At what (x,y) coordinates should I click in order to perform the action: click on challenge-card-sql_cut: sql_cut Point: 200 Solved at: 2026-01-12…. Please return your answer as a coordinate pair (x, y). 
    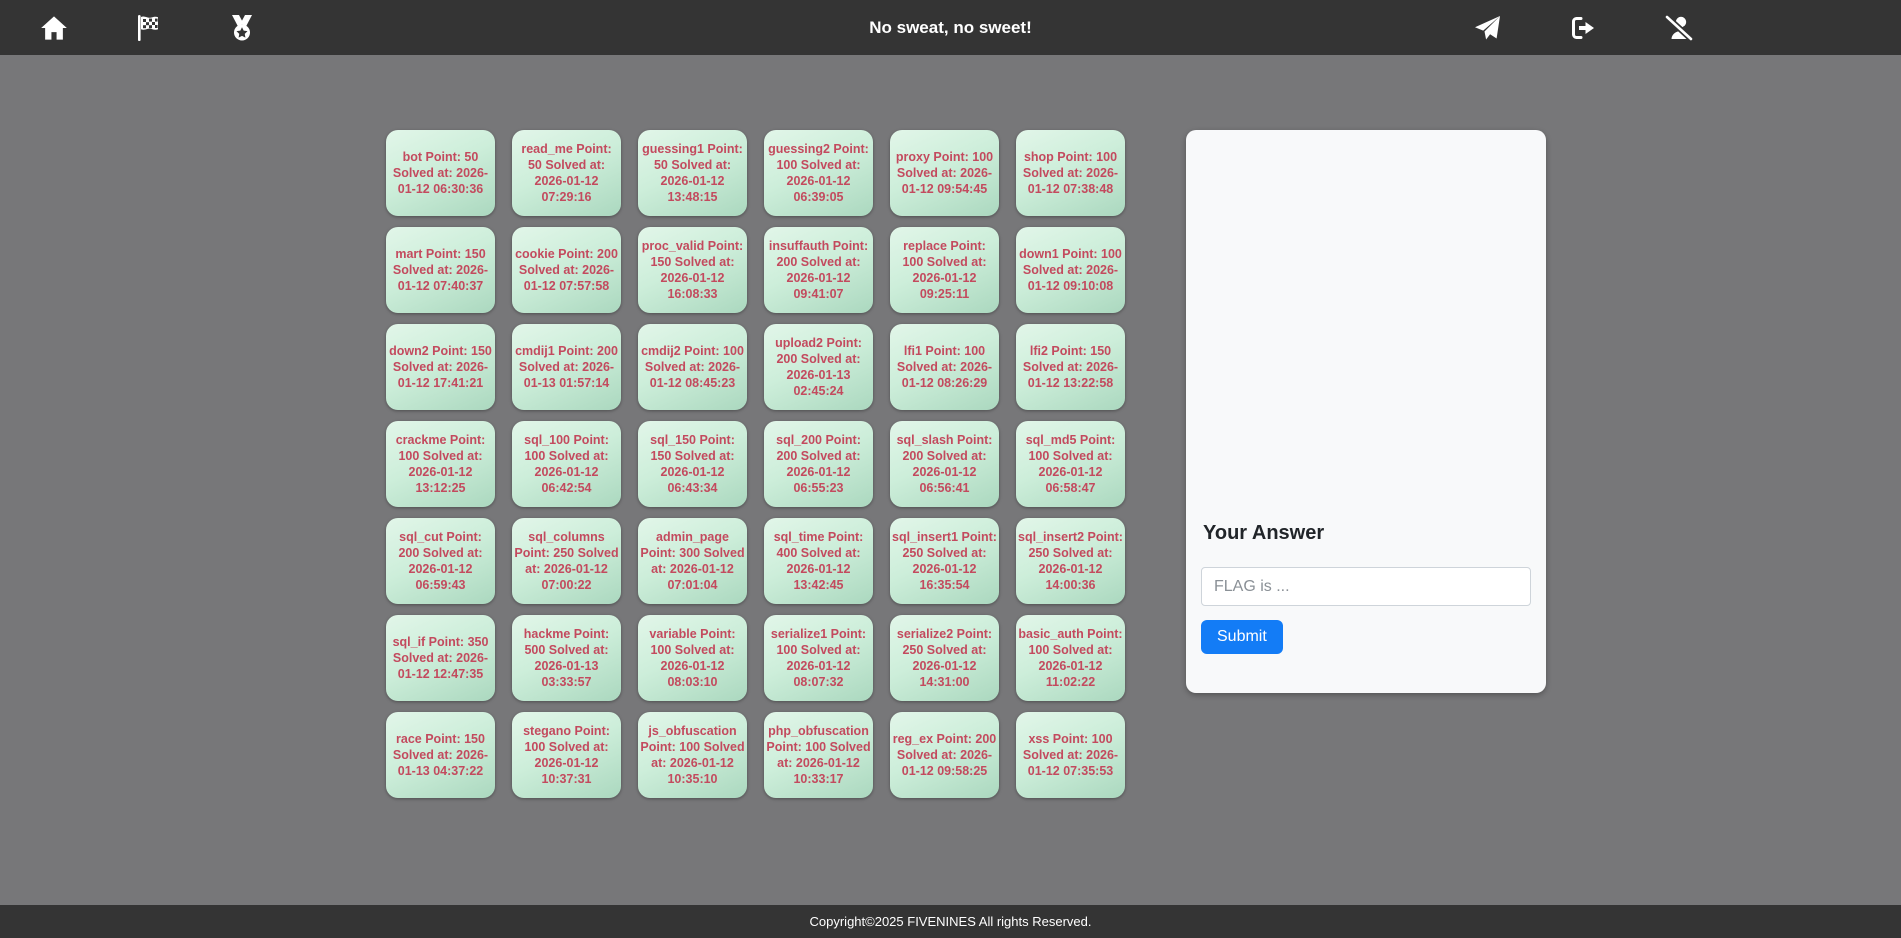
    Looking at the image, I should click on (440, 561).